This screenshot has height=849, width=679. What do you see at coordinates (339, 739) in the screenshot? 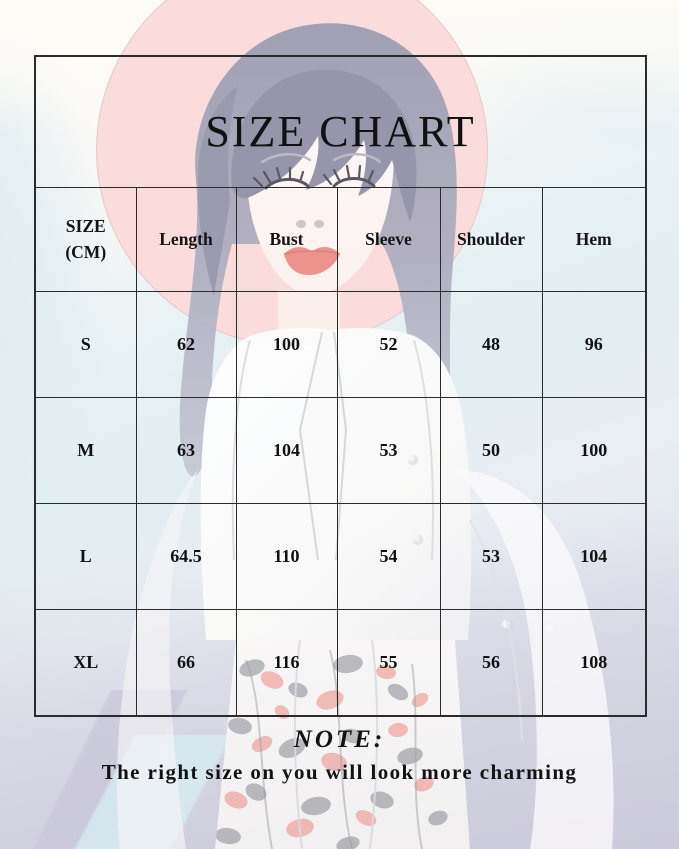
I see `note-label: NOTE:` at bounding box center [339, 739].